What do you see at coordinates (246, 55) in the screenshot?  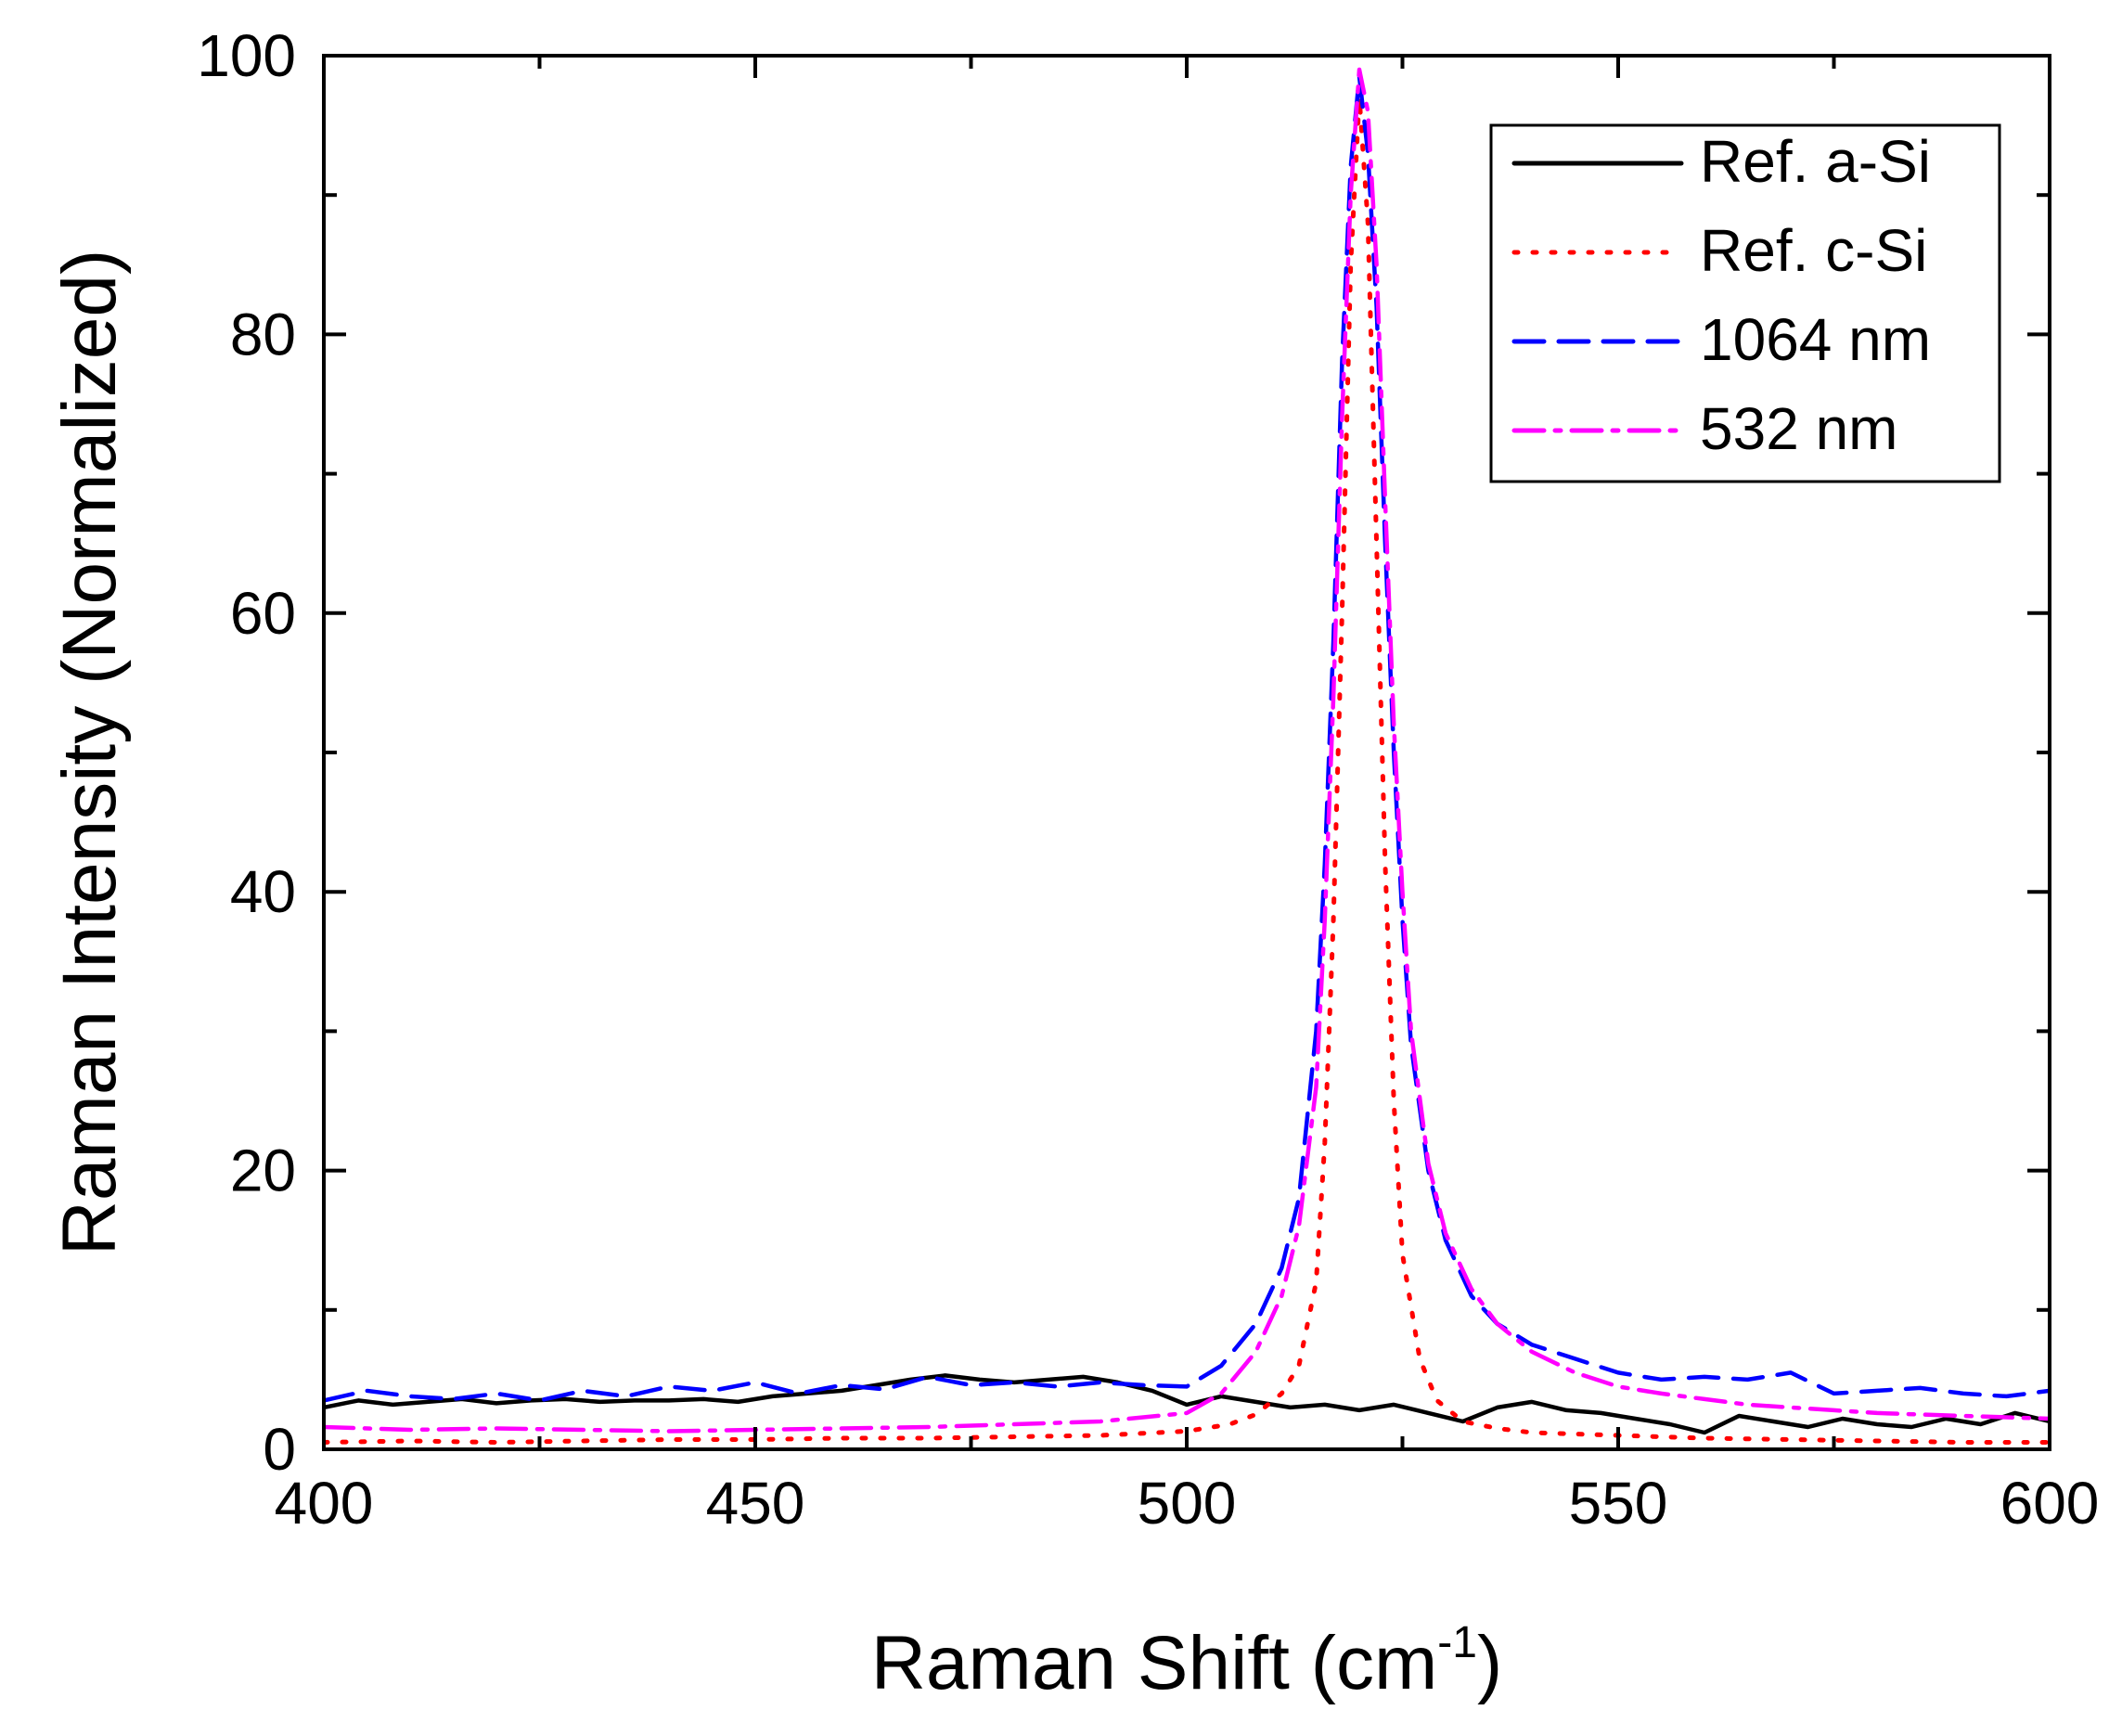 I see `y-tick-label: 100` at bounding box center [246, 55].